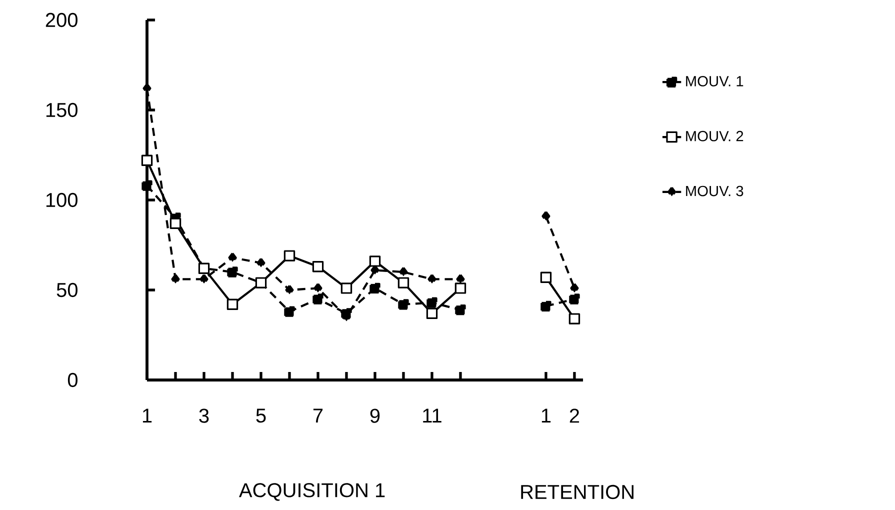 This screenshot has height=510, width=895. I want to click on x-tick-label: 9, so click(375, 415).